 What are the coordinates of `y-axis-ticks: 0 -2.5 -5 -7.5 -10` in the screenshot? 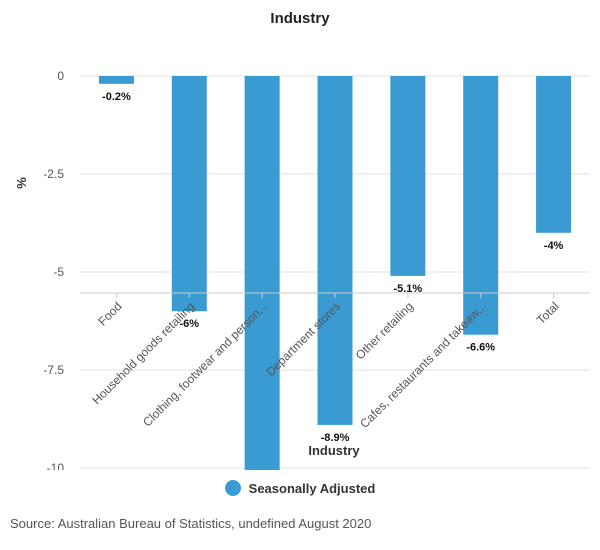 It's located at (53, 269).